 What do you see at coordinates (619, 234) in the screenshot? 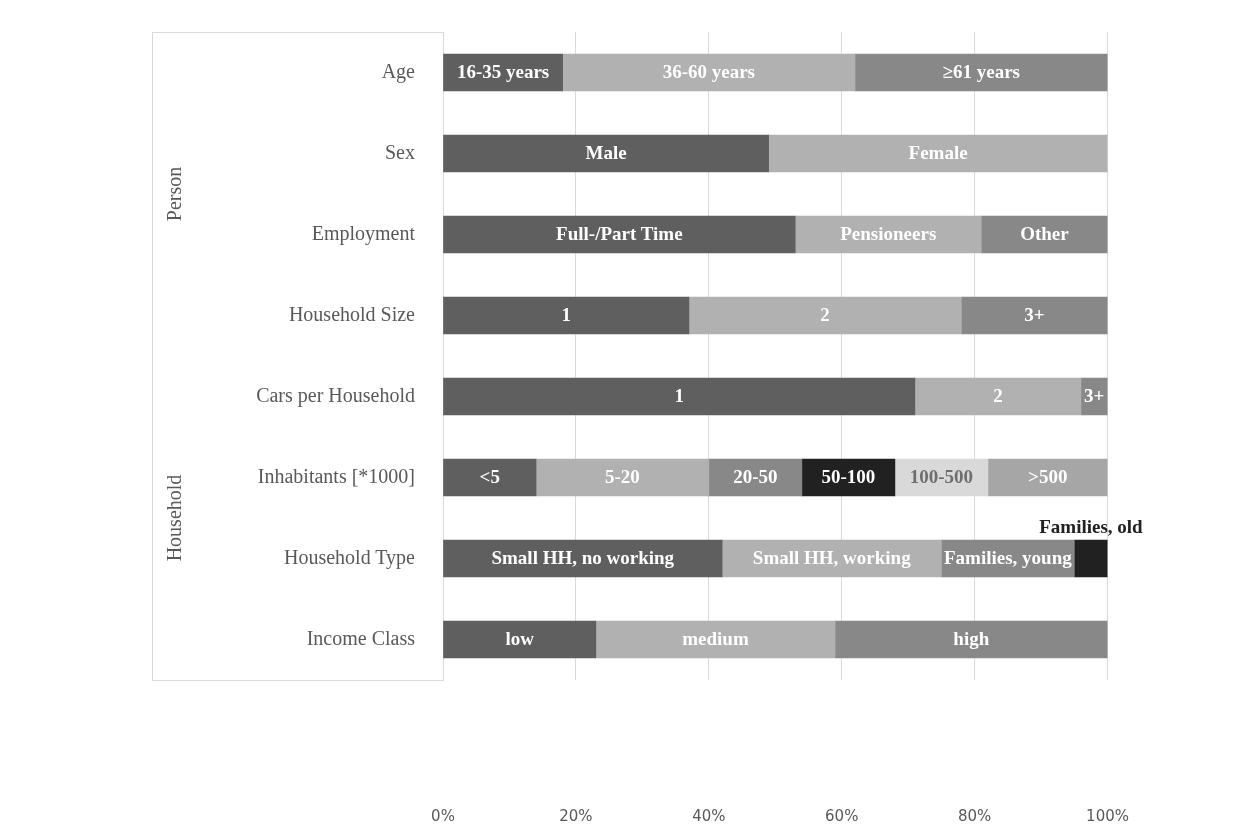
I see `series-label: Full-/Part Time` at bounding box center [619, 234].